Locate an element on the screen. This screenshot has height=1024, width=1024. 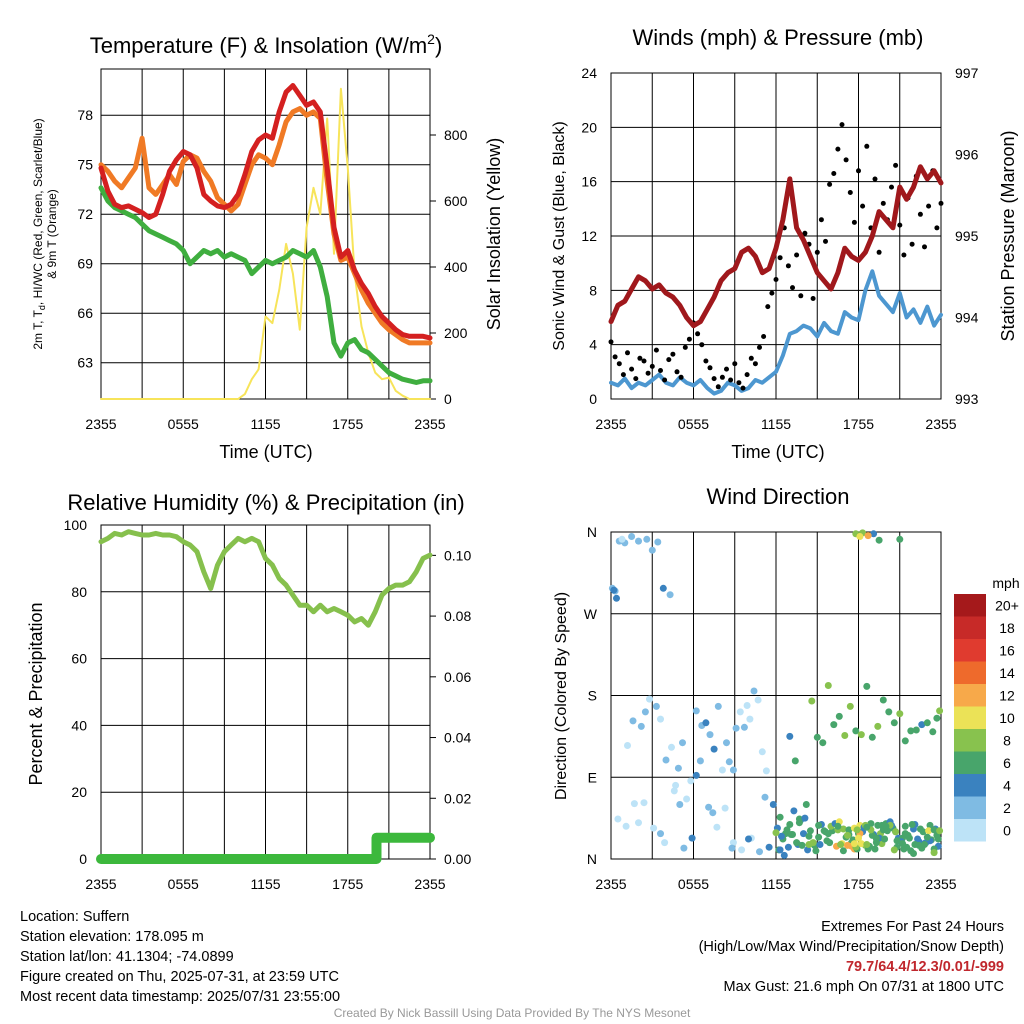
legend-label: 14 is located at coordinates (1007, 673).